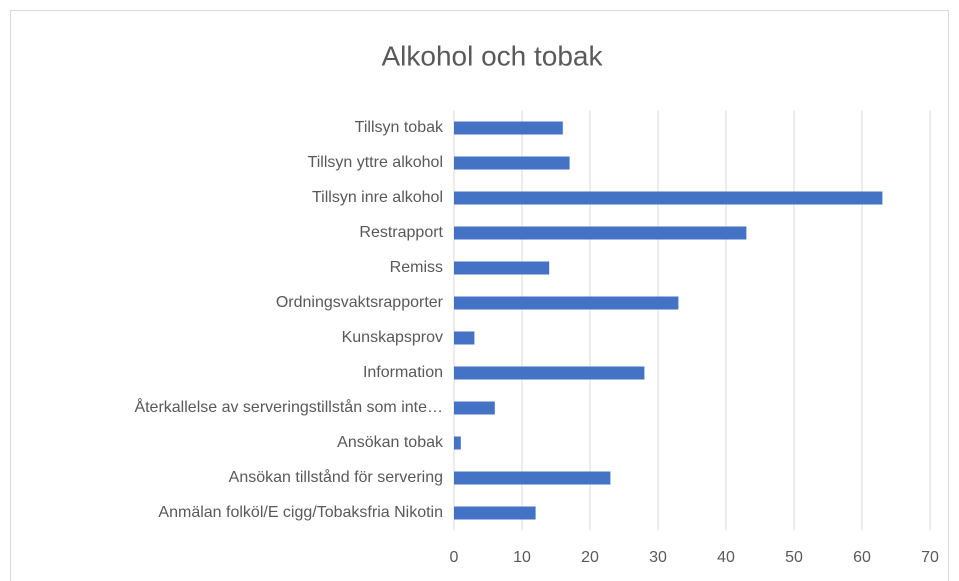 This screenshot has width=959, height=581. What do you see at coordinates (930, 557) in the screenshot?
I see `x-tick-label: 70` at bounding box center [930, 557].